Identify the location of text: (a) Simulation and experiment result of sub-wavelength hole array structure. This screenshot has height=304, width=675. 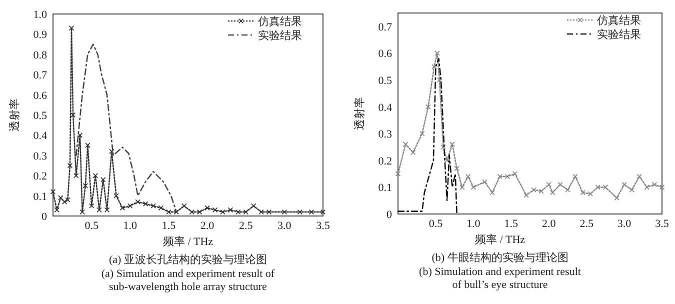
(188, 280).